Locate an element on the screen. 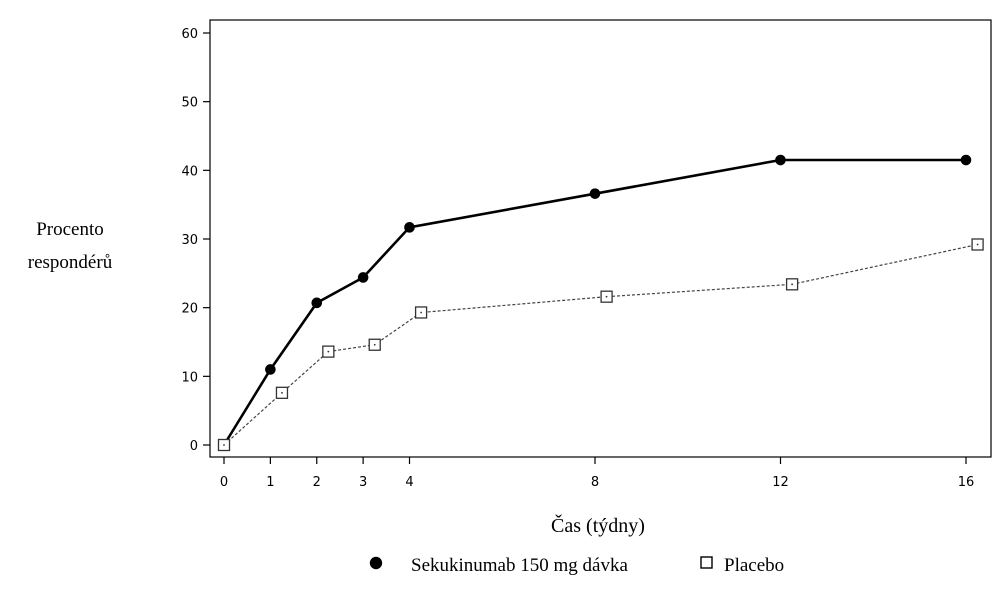  y-axis-label-line-1: Procento is located at coordinates (70, 229).